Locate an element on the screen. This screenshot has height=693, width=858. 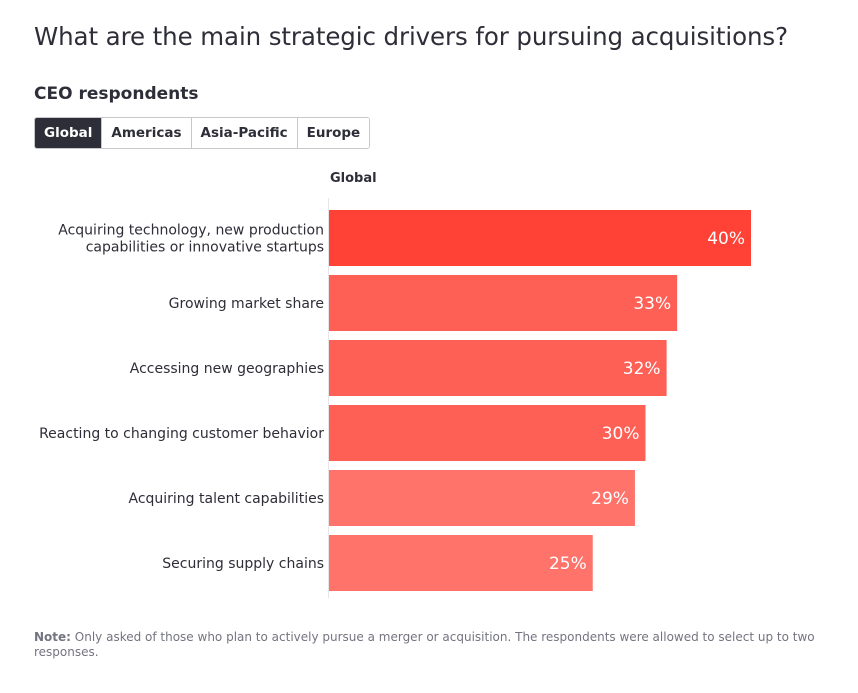
category-label: Accessing new geographies is located at coordinates (227, 369).